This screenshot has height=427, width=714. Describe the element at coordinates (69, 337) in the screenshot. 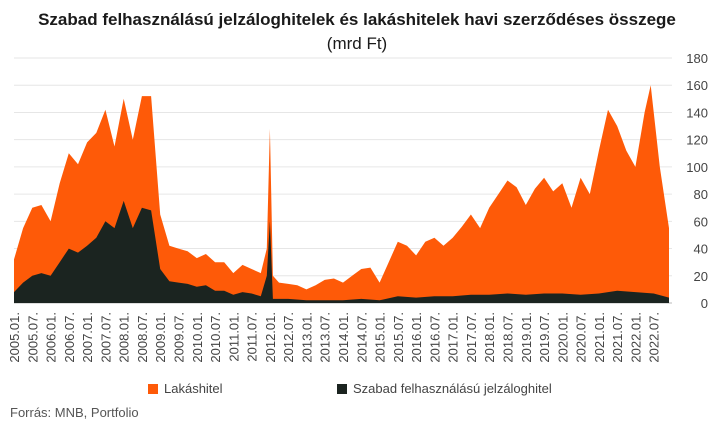

I see `x-tick-label: 2006.07.` at that location.